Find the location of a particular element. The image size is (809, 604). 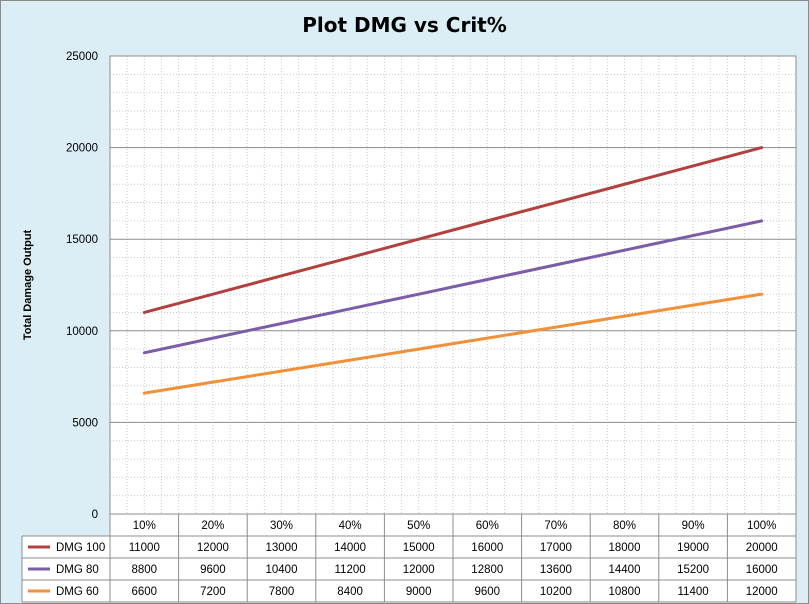

x-tick-label: 80% is located at coordinates (624, 526).